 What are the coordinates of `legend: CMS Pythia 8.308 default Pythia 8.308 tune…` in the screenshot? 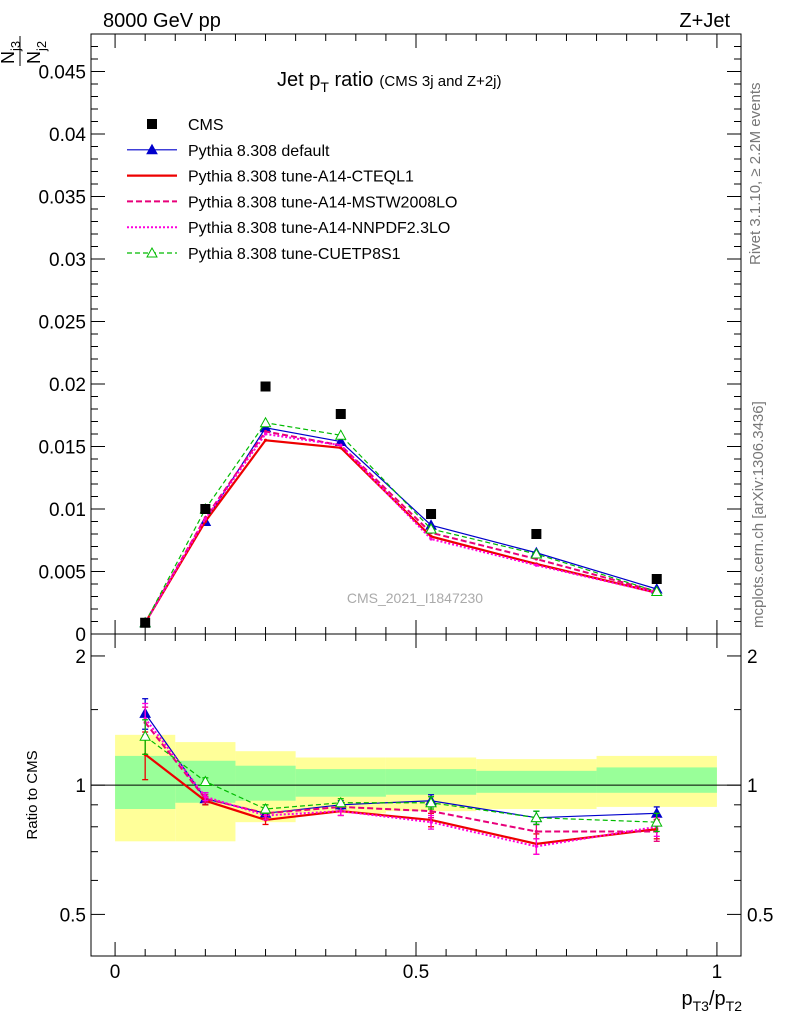 It's located at (292, 190).